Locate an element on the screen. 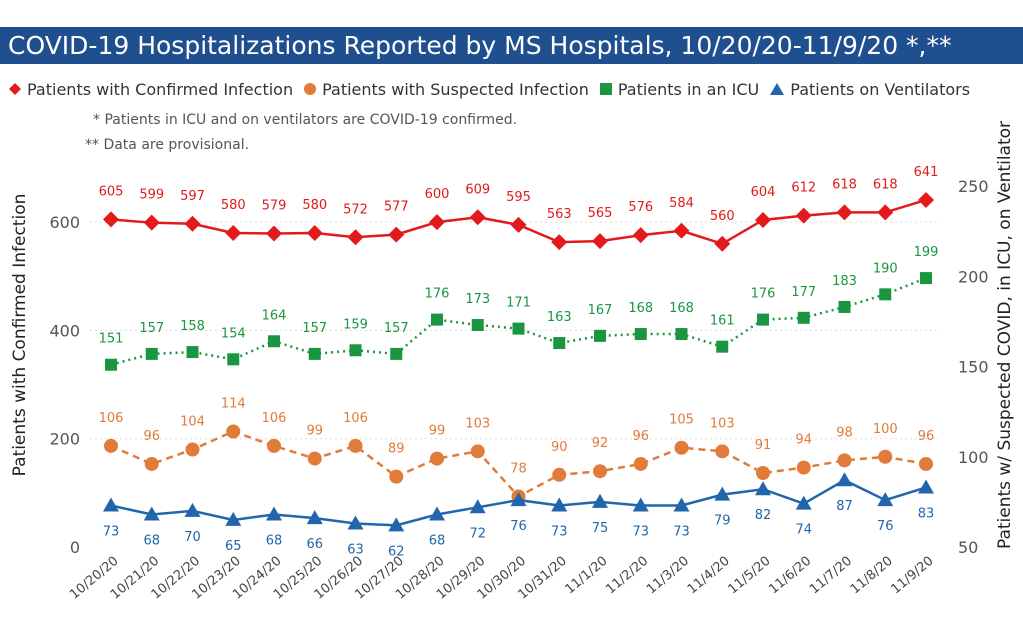  y-axis-label: Patients with Confirmed Infection is located at coordinates (20, 335).